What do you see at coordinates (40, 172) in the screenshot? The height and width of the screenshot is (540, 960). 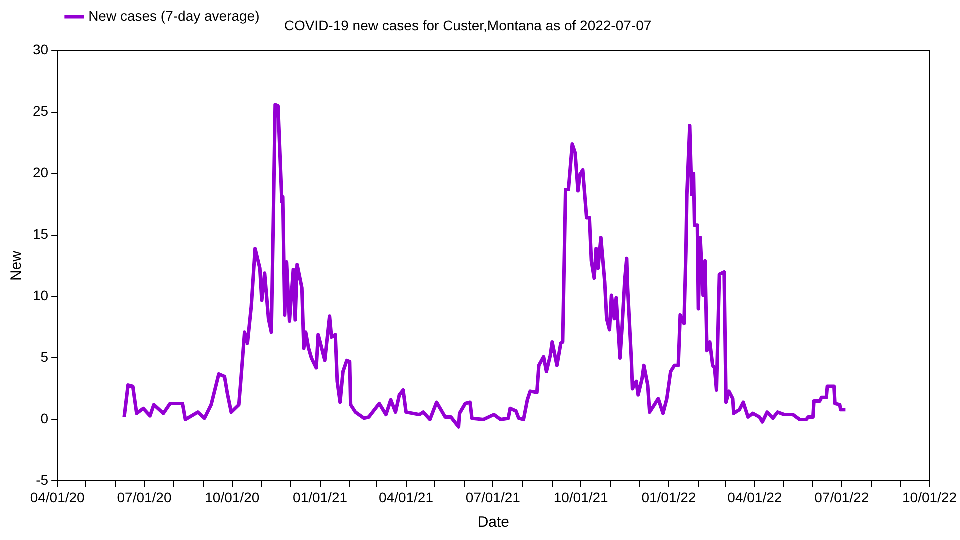 I see `y-tick-label: 20` at bounding box center [40, 172].